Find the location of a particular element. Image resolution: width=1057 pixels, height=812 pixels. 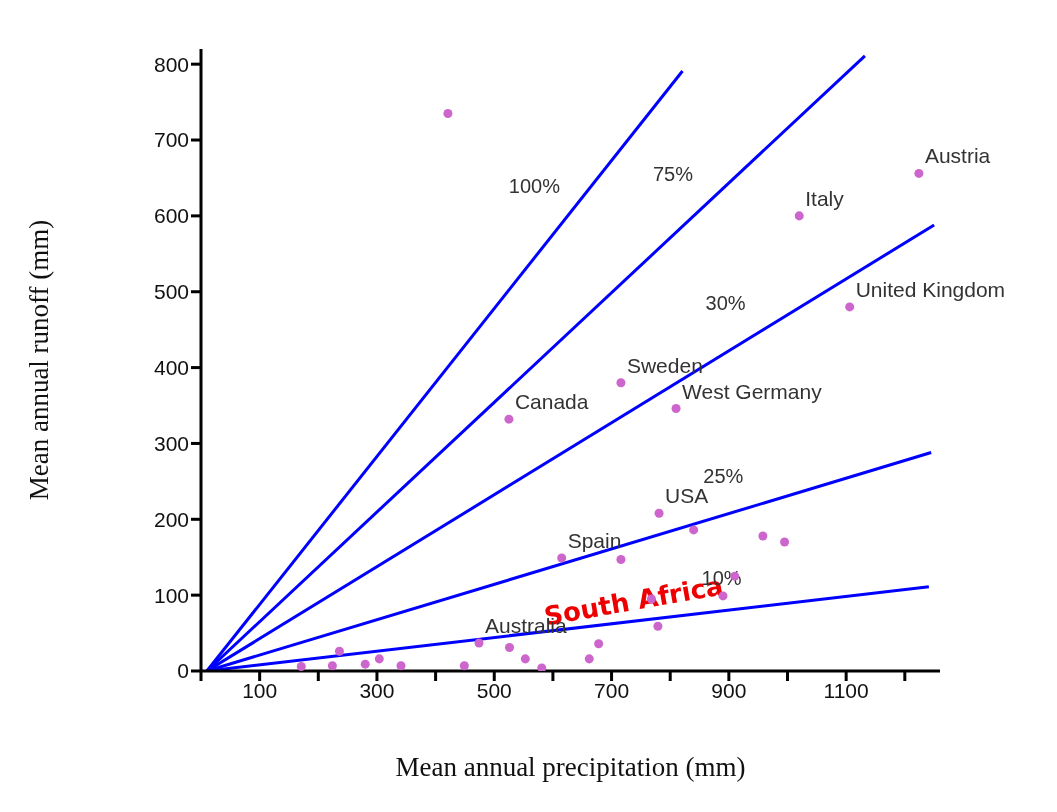

x-axis-title: Mean annual precipitation (mm) is located at coordinates (570, 767).